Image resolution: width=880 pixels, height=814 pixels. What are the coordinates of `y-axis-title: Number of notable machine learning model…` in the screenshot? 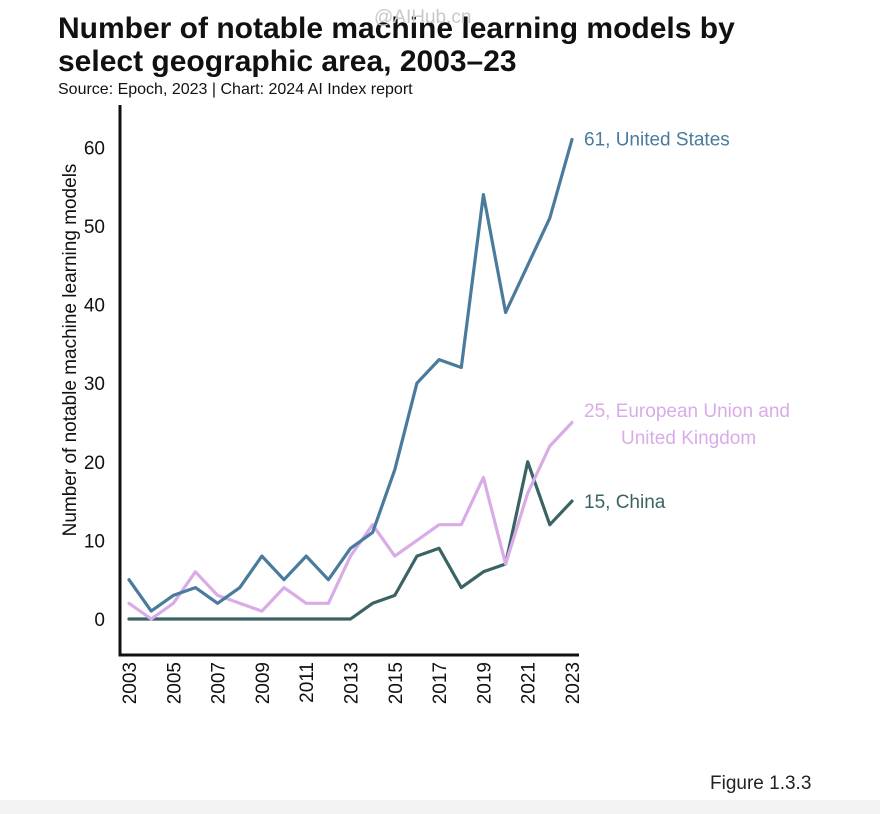 It's located at (70, 350).